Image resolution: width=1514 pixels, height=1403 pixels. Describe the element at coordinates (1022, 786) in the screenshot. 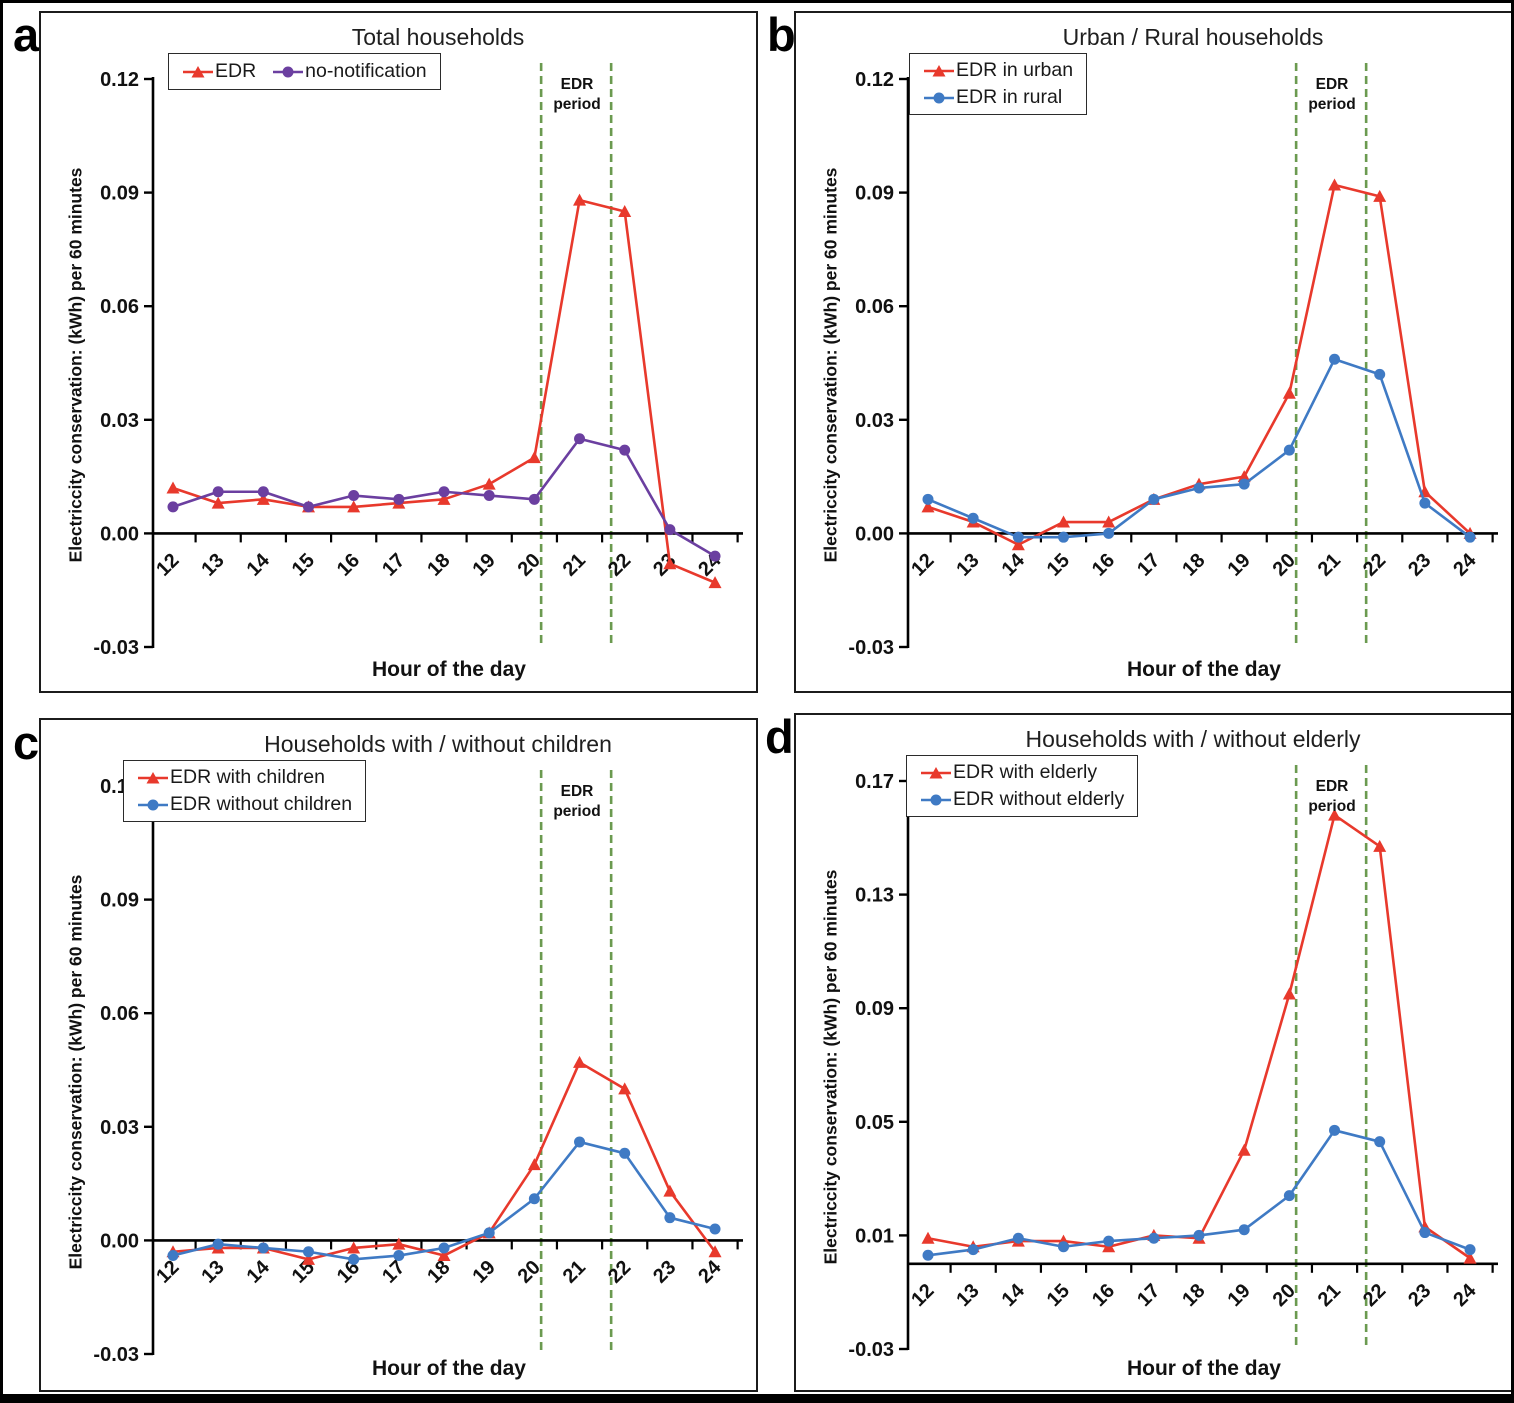

I see `legend: EDR with elderly EDR without elderly` at that location.